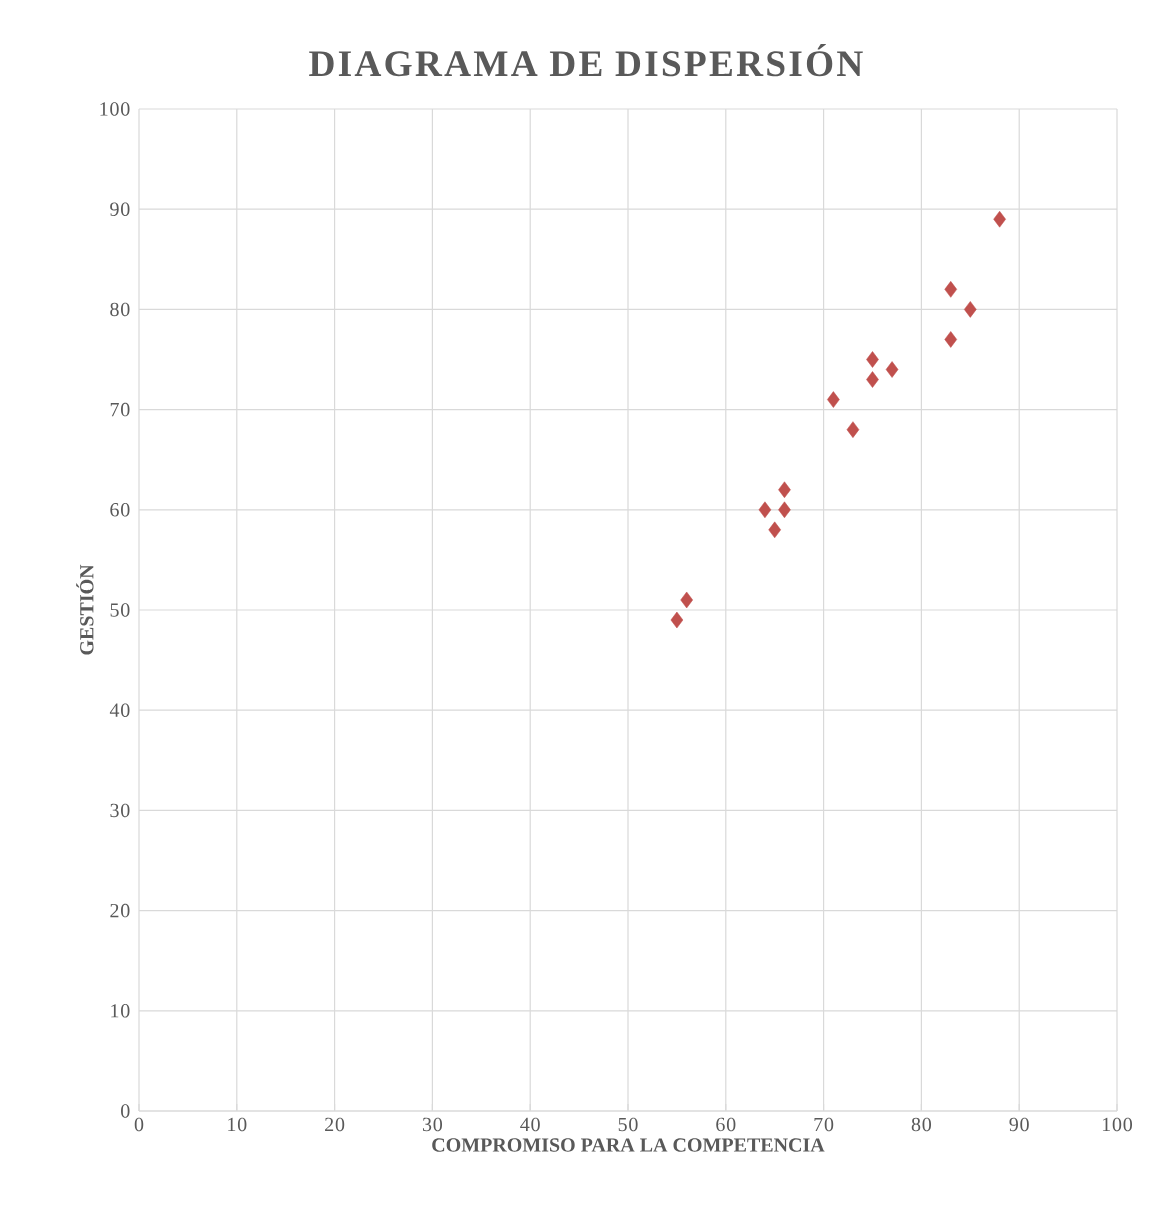  I want to click on y-tick-label: 80, so click(120, 309).